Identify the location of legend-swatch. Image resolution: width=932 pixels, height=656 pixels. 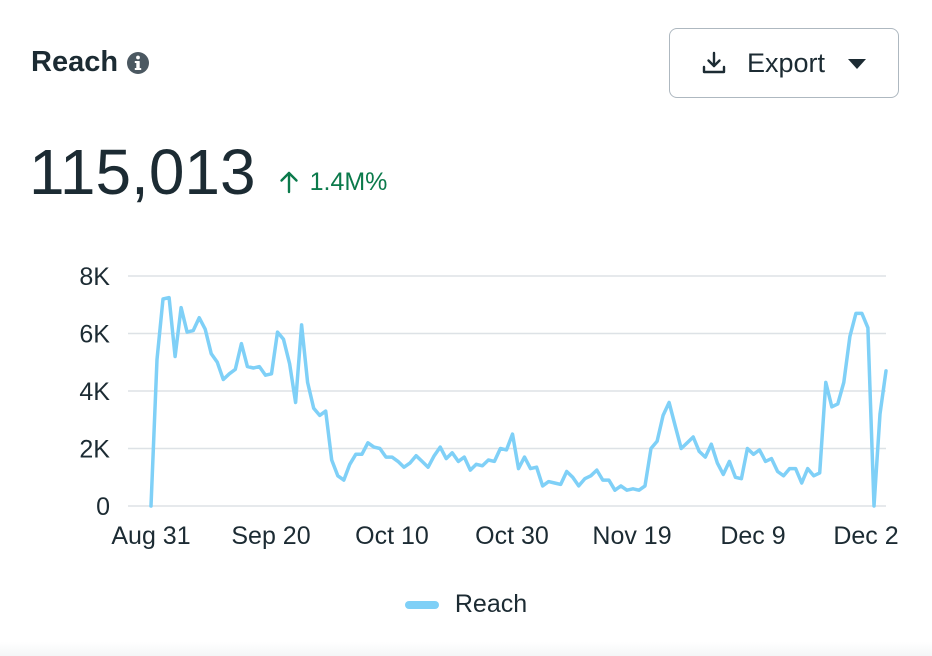
(421, 604).